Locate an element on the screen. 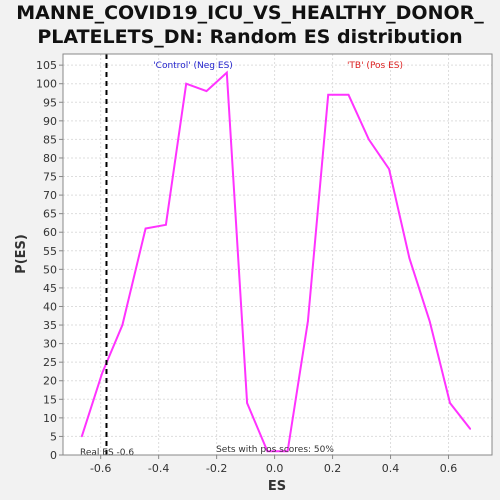  x-axis-label: ES is located at coordinates (277, 486).